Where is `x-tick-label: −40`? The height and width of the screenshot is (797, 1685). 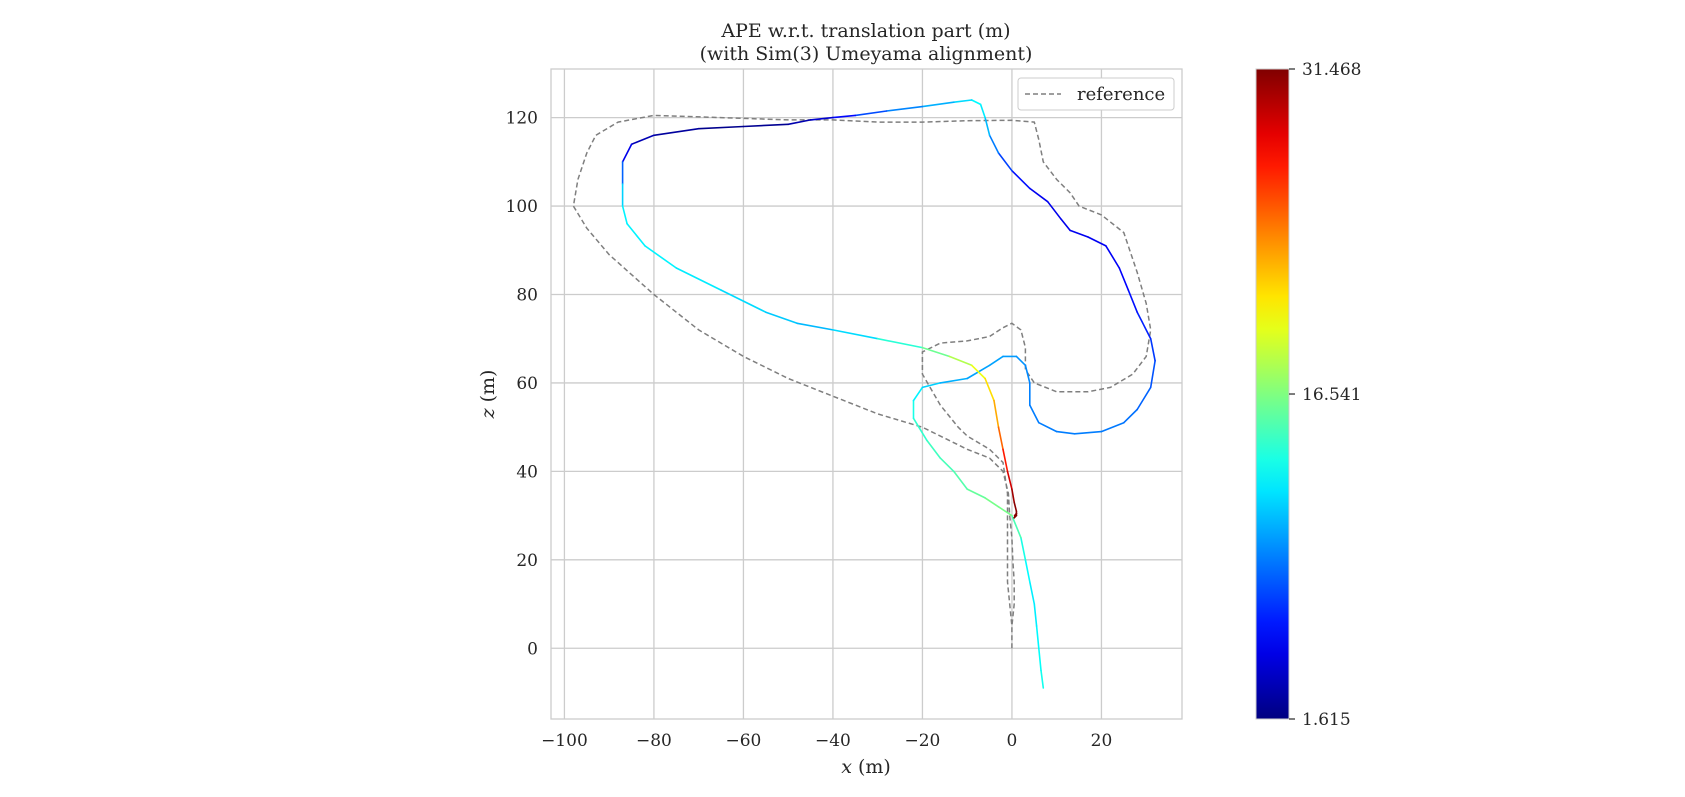
x-tick-label: −40 is located at coordinates (833, 741).